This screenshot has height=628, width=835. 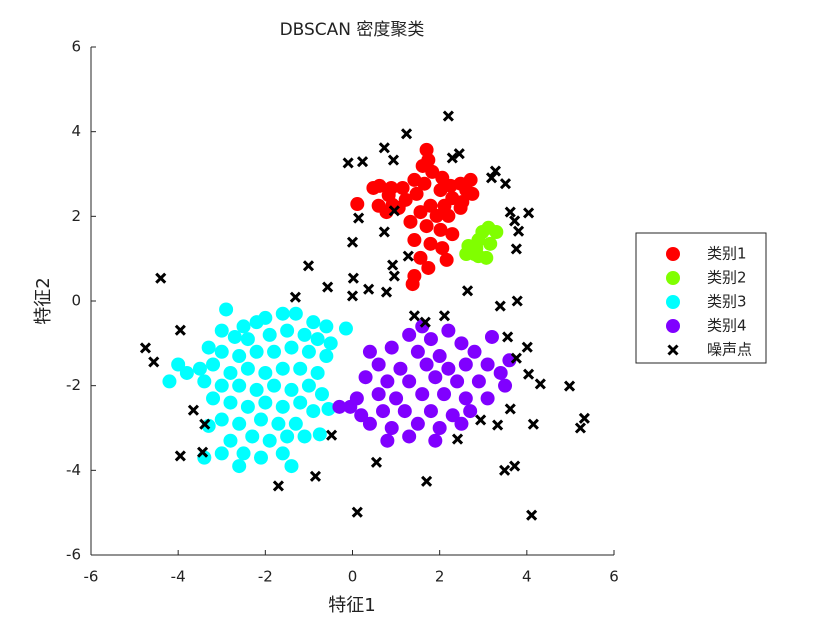 I want to click on x-tick-label: -4, so click(x=178, y=577).